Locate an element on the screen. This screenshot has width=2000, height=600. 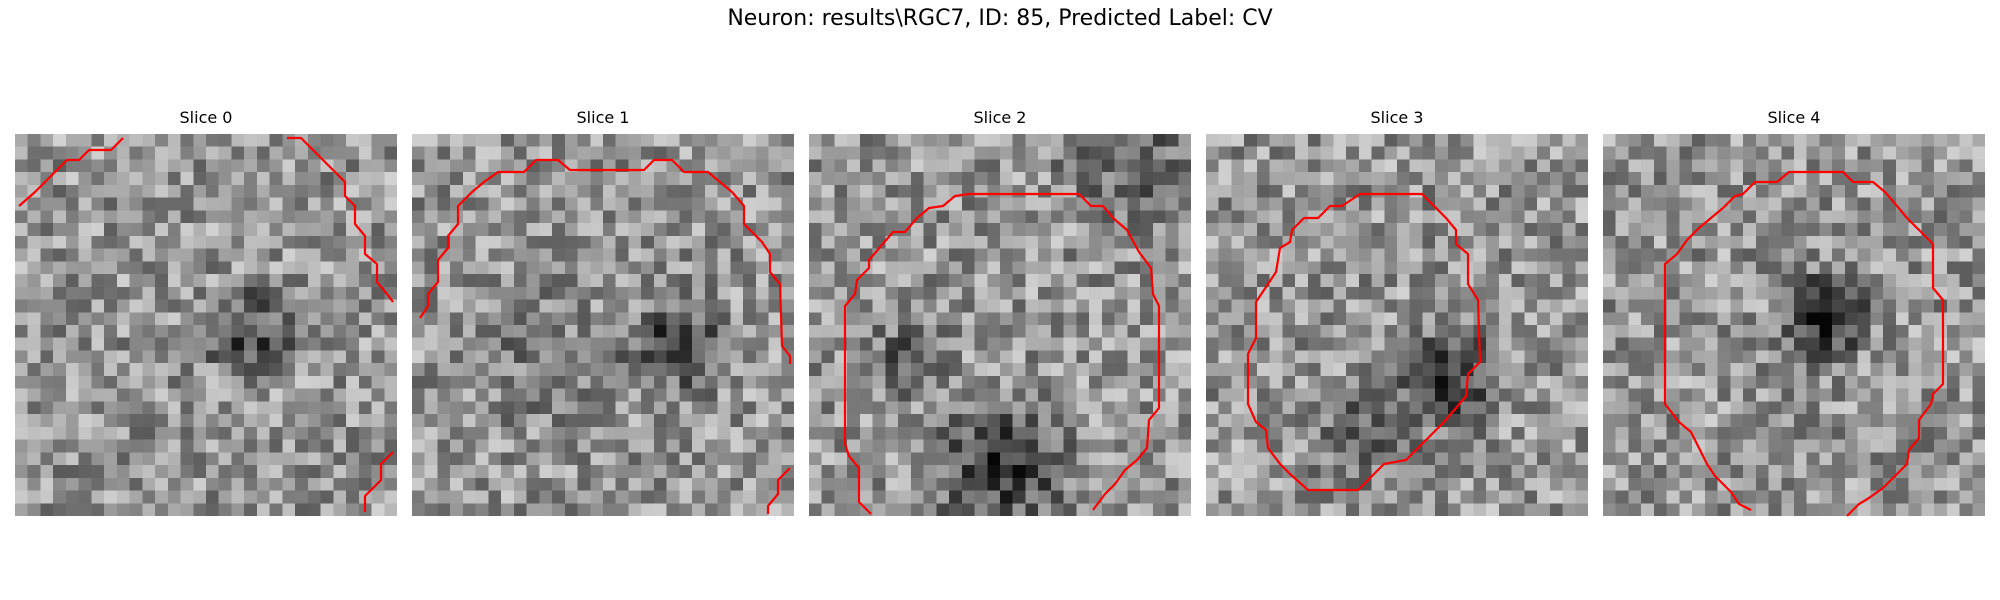
slice-panel-3: Slice 3 is located at coordinates (1397, 312).